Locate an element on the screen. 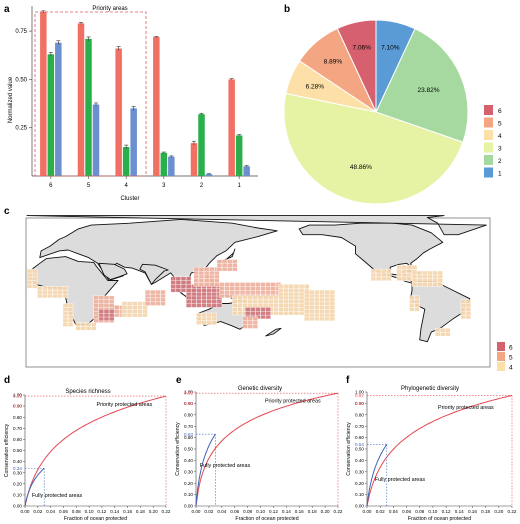 The height and width of the screenshot is (524, 520). y-tick-label: 0.70 is located at coordinates (188, 426).